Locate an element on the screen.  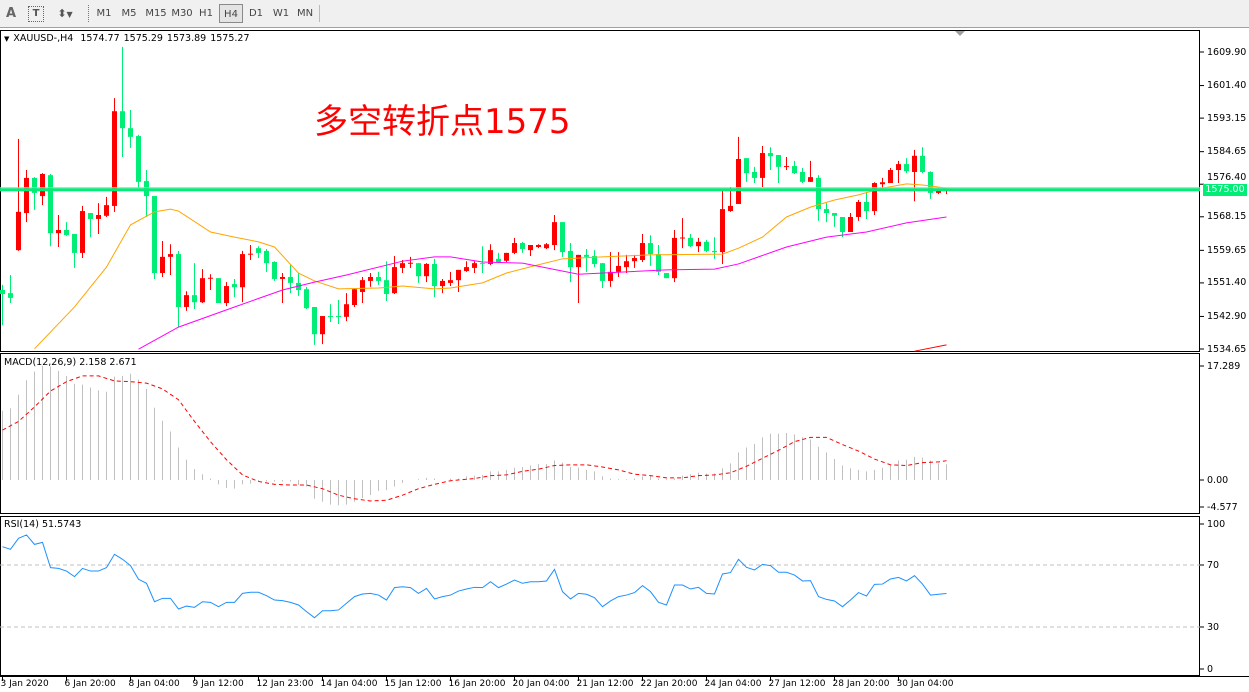
timeframe-h4: H4 is located at coordinates (231, 13).